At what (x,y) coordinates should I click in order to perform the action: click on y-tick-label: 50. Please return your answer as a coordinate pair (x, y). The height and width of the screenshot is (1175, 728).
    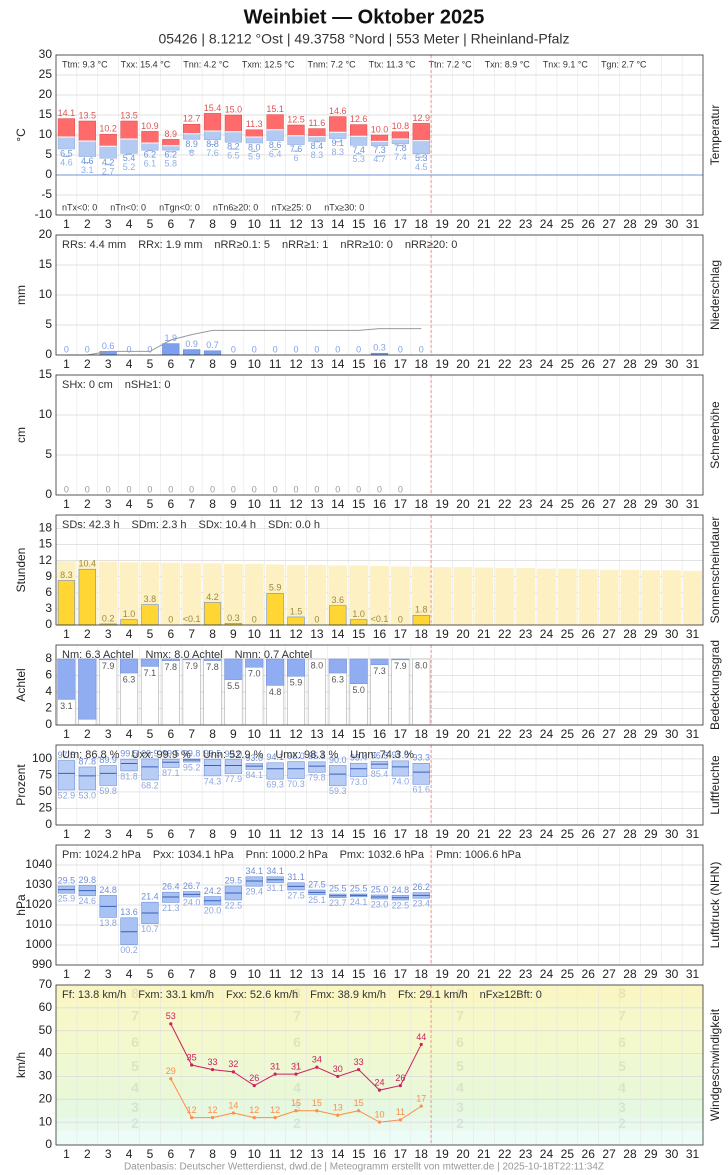
    Looking at the image, I should click on (46, 791).